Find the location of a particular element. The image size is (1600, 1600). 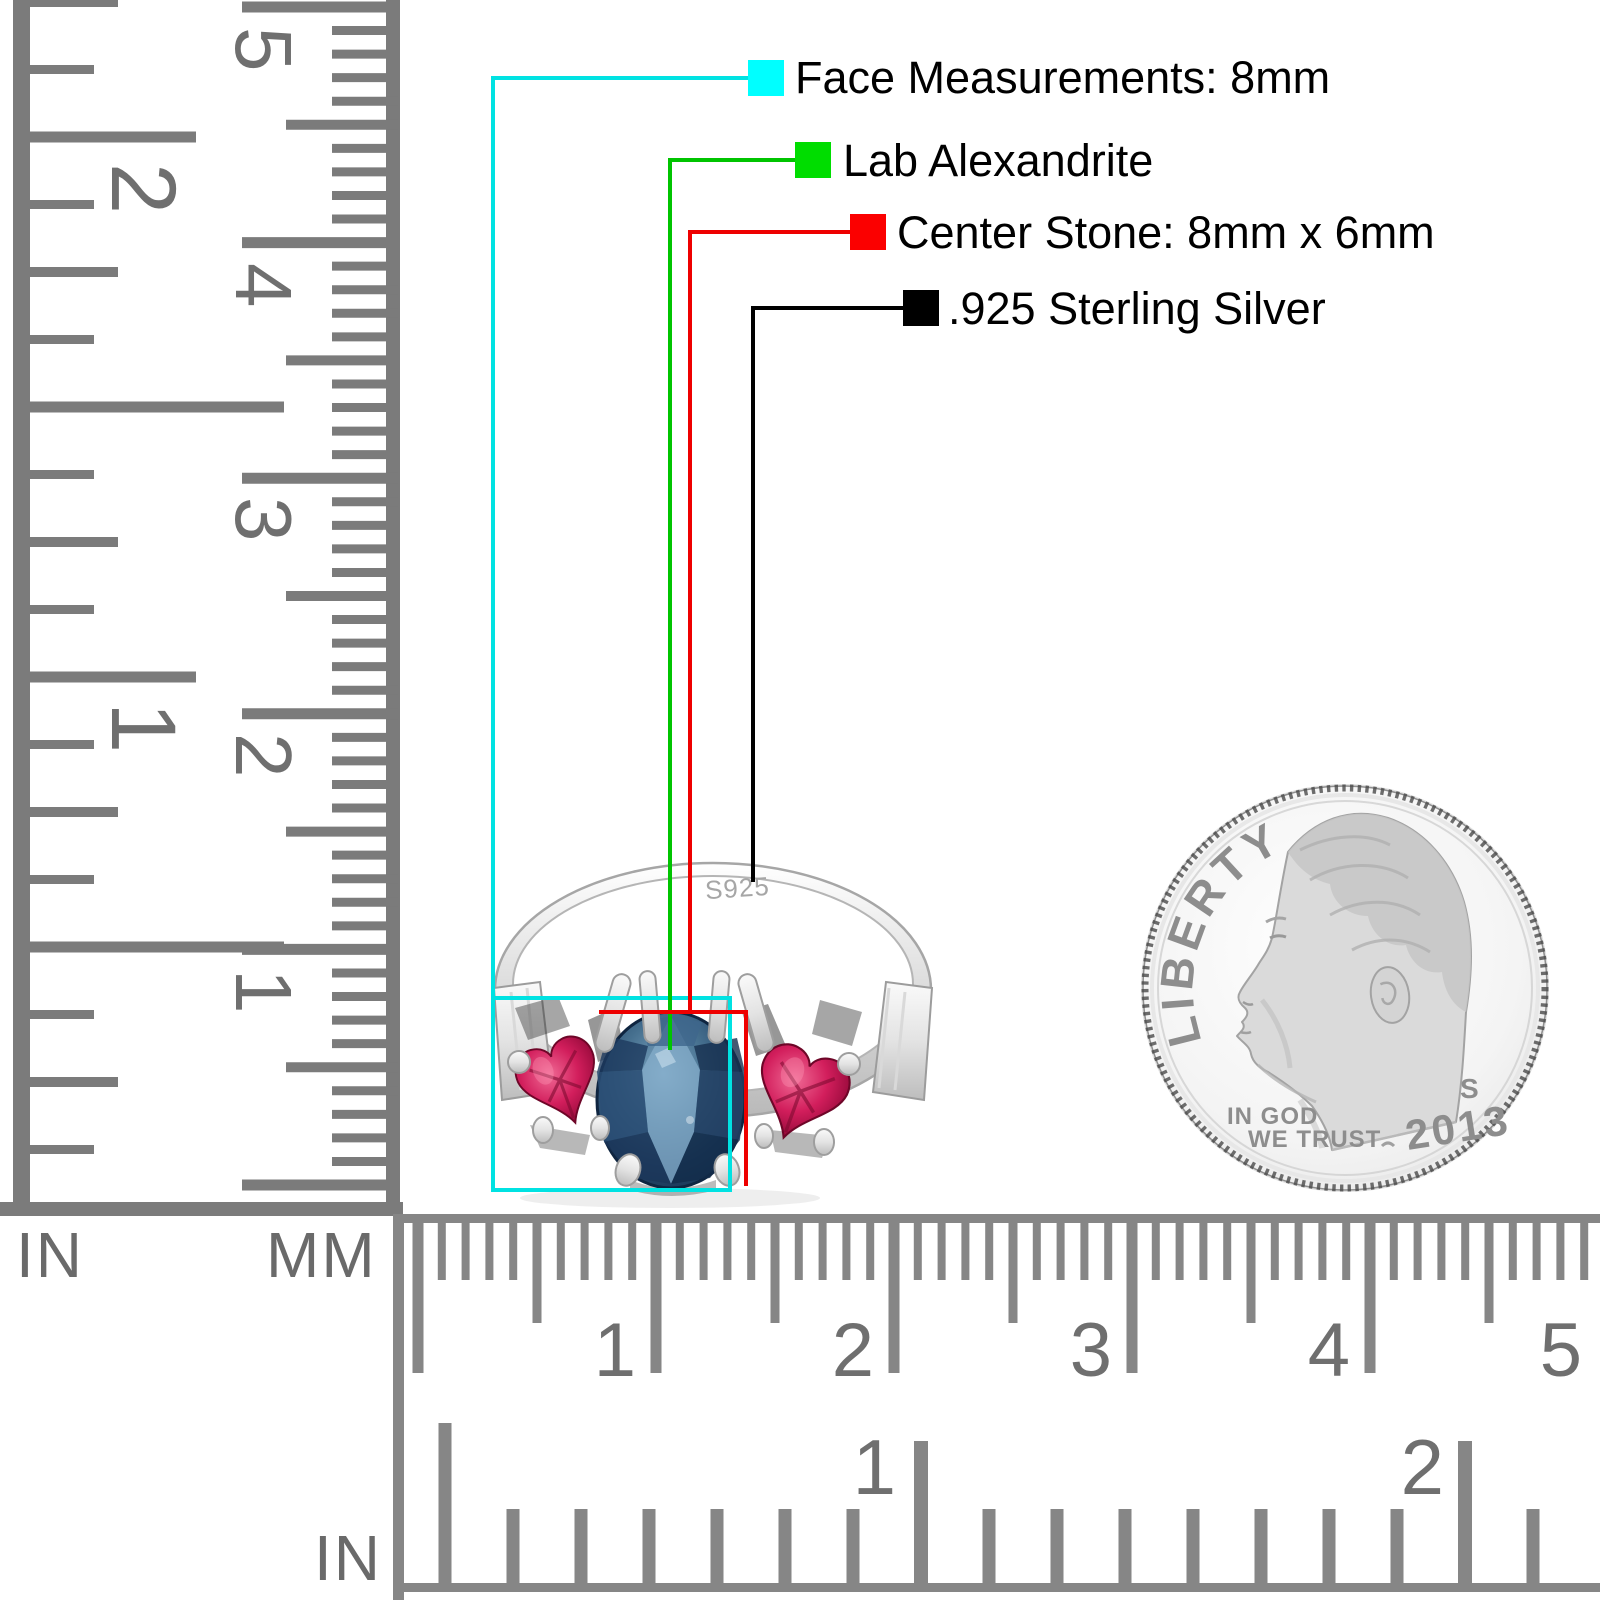

center-stone-dimension-line is located at coordinates (673, 1098).